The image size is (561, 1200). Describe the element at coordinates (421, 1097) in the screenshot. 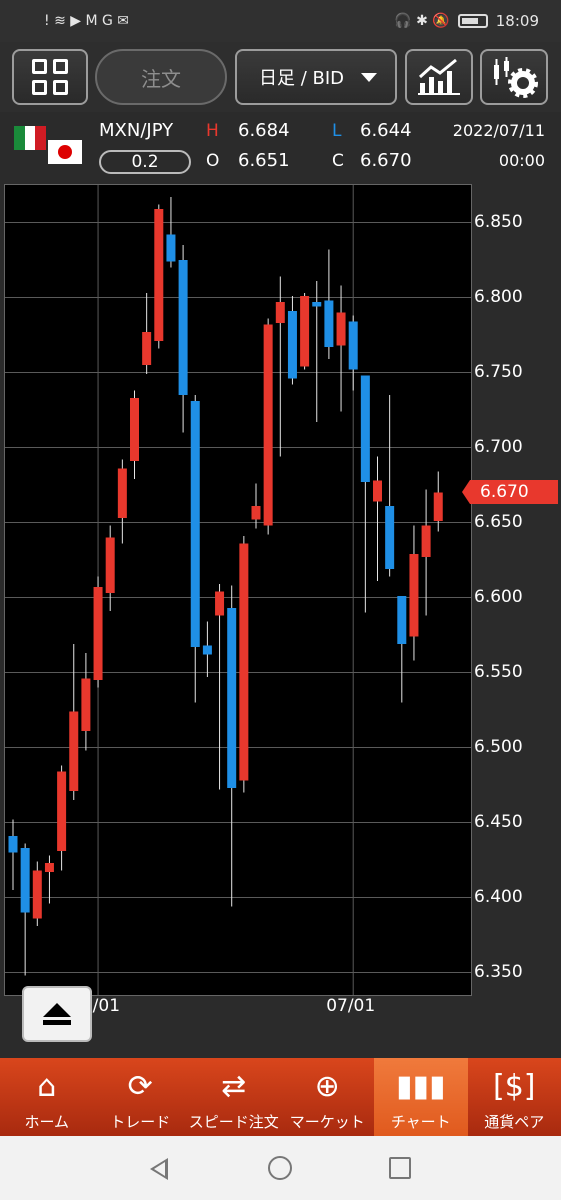

I see `nav-chart: ▮▮▮ チャート` at that location.